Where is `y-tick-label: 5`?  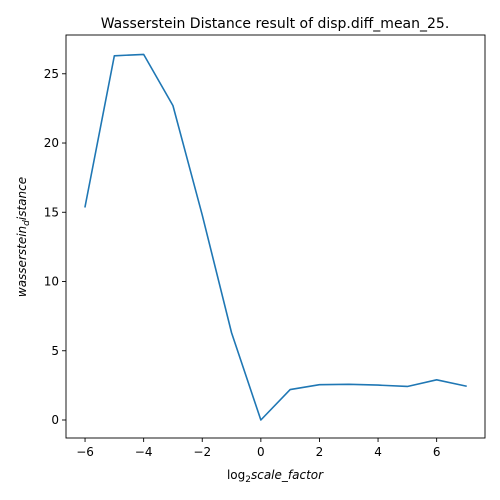 y-tick-label: 5 is located at coordinates (55, 351).